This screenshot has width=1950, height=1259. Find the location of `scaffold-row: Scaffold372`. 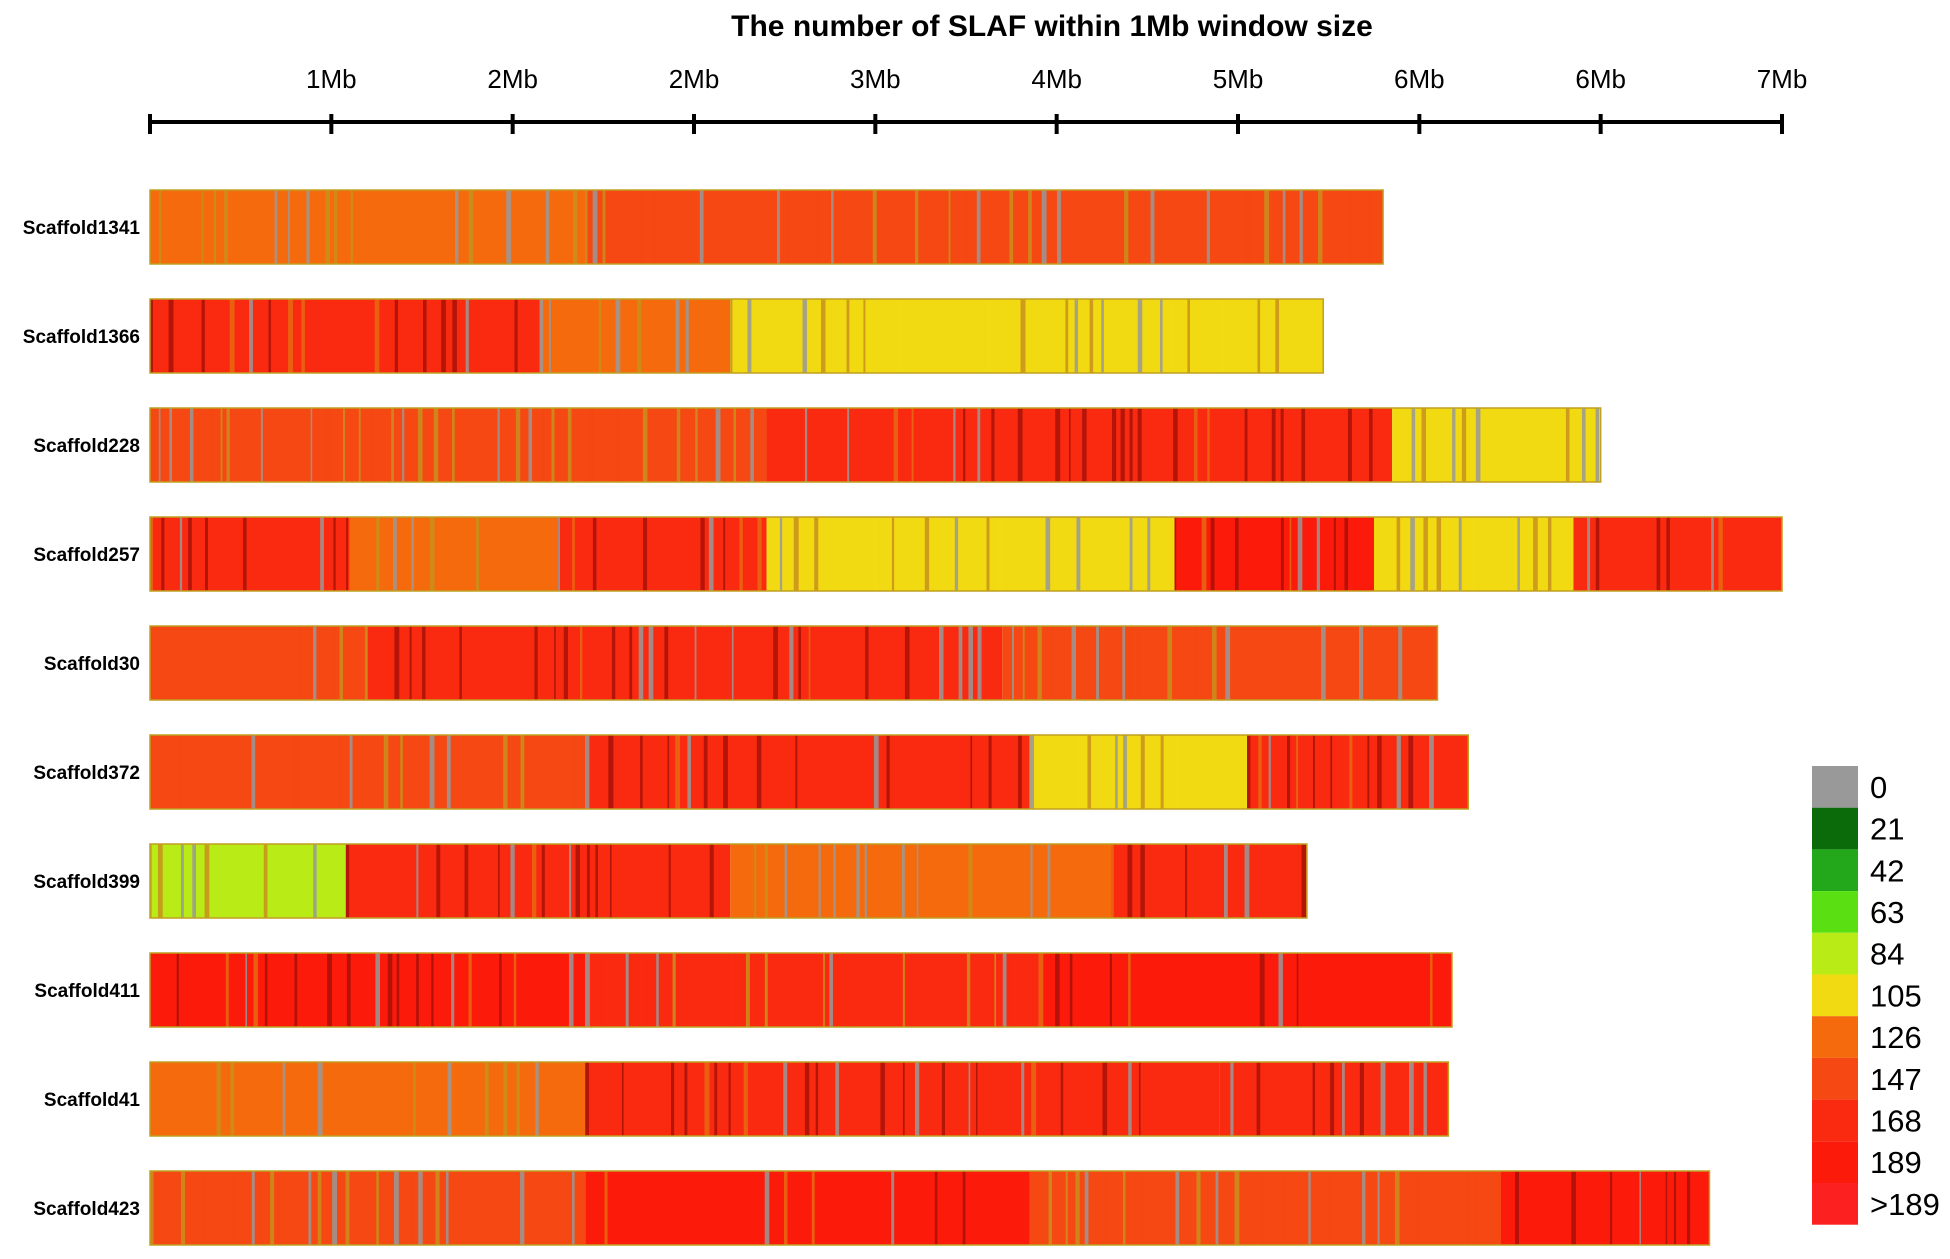

scaffold-row: Scaffold372 is located at coordinates (751, 772).